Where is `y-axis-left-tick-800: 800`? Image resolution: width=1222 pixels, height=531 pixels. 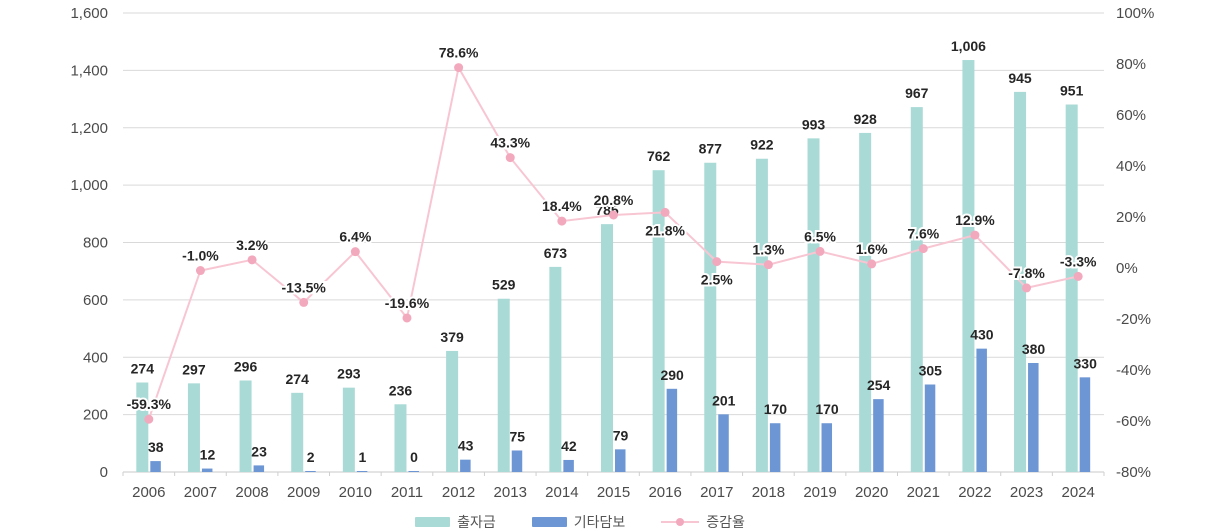
y-axis-left-tick-800: 800 is located at coordinates (95, 243).